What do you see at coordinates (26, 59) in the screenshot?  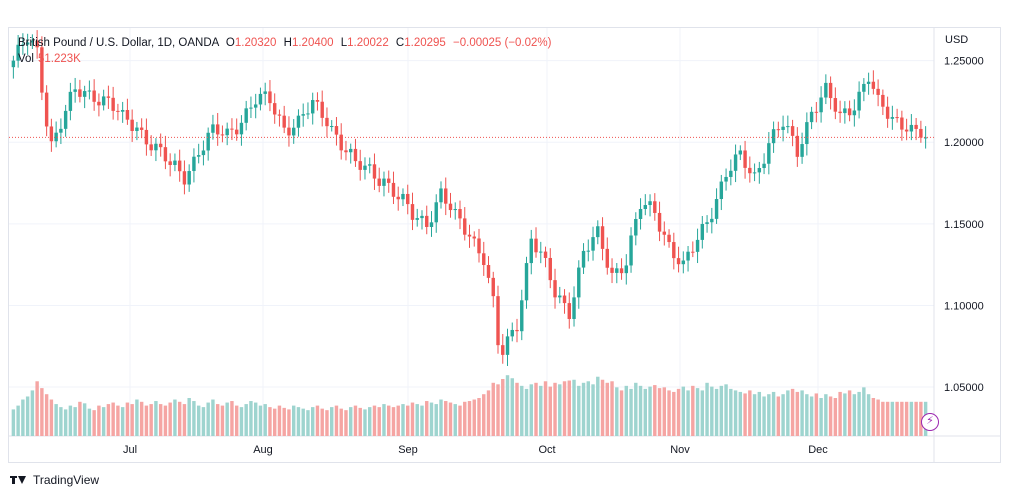 I see `legend-volume-label: Vol` at bounding box center [26, 59].